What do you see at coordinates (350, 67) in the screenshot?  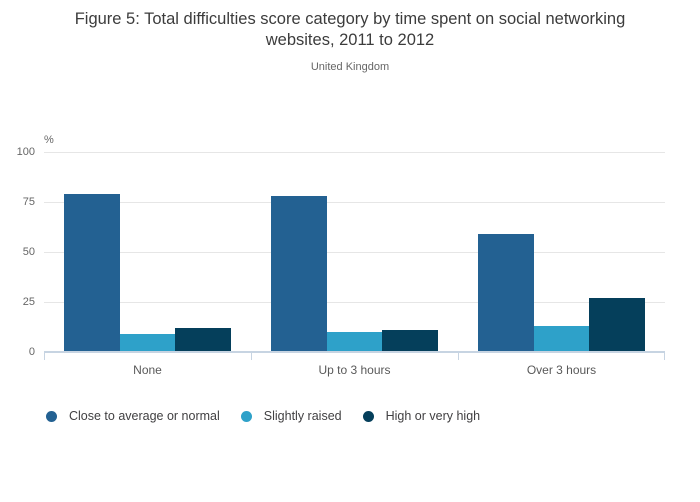 I see `chart-subtitle: United Kingdom` at bounding box center [350, 67].